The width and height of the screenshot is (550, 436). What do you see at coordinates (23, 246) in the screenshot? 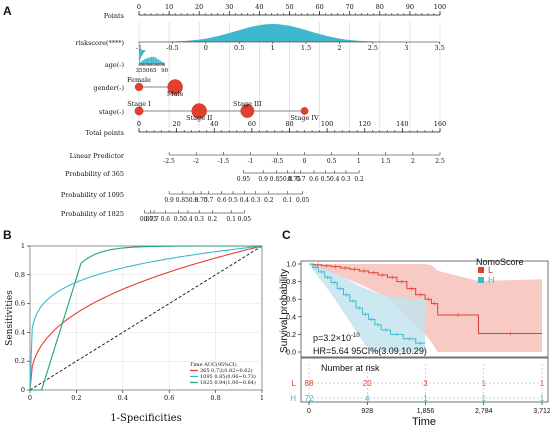
I see `roc-y-tick-label: 1` at bounding box center [23, 246].